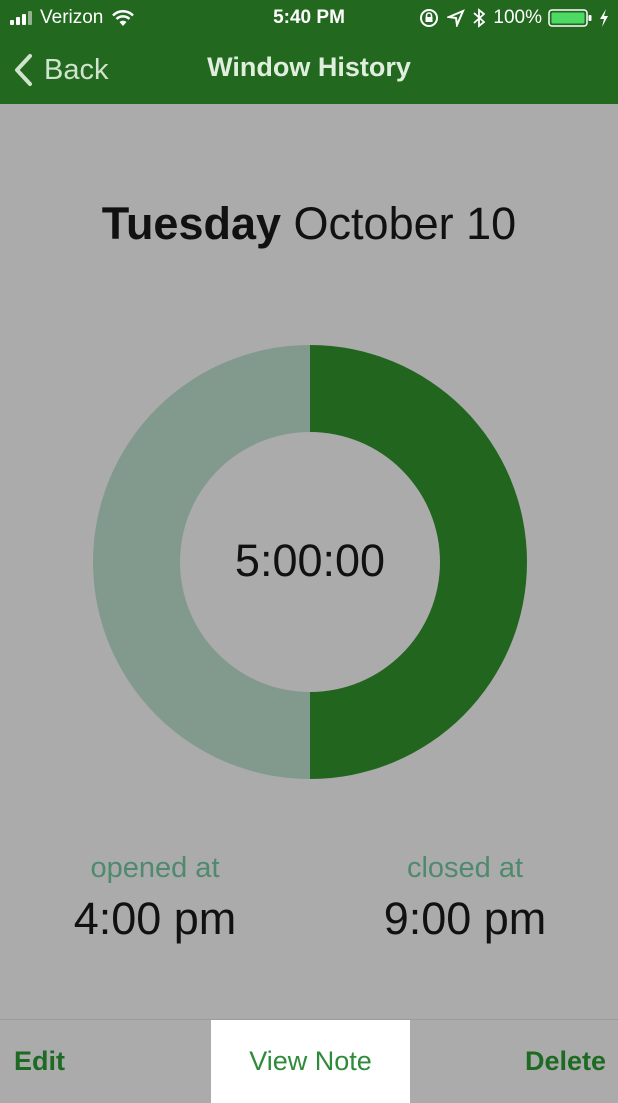  Describe the element at coordinates (191, 223) in the screenshot. I see `weekday-label: Tuesday` at that location.